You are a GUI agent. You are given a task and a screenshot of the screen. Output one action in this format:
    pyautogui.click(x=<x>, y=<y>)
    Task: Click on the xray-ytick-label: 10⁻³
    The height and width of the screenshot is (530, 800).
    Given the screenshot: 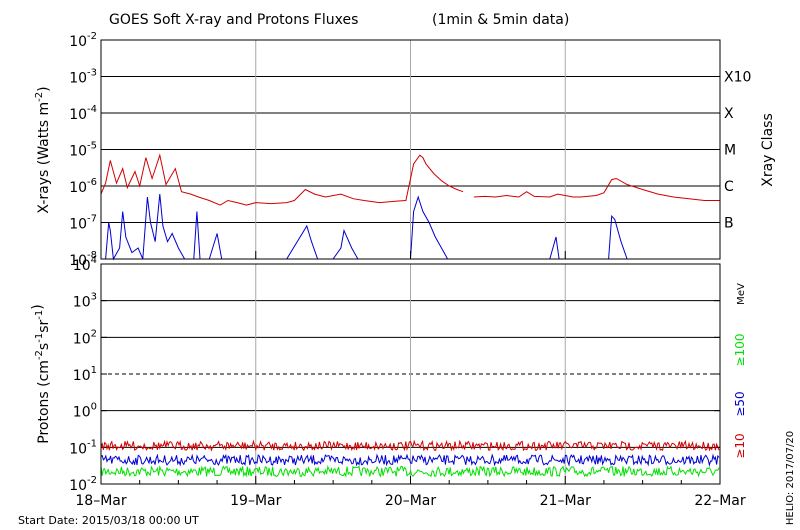 What is the action you would take?
    pyautogui.click(x=83, y=77)
    